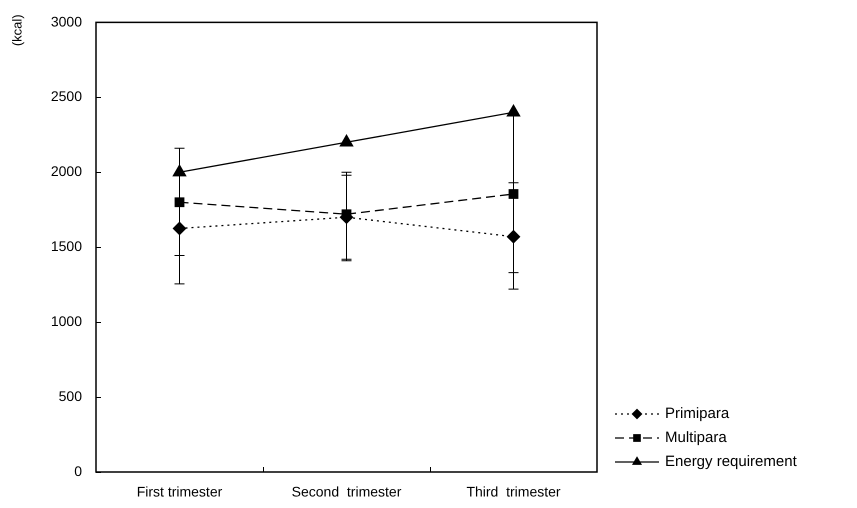  What do you see at coordinates (347, 491) in the screenshot?
I see `x-tick-label: Second trimester` at bounding box center [347, 491].